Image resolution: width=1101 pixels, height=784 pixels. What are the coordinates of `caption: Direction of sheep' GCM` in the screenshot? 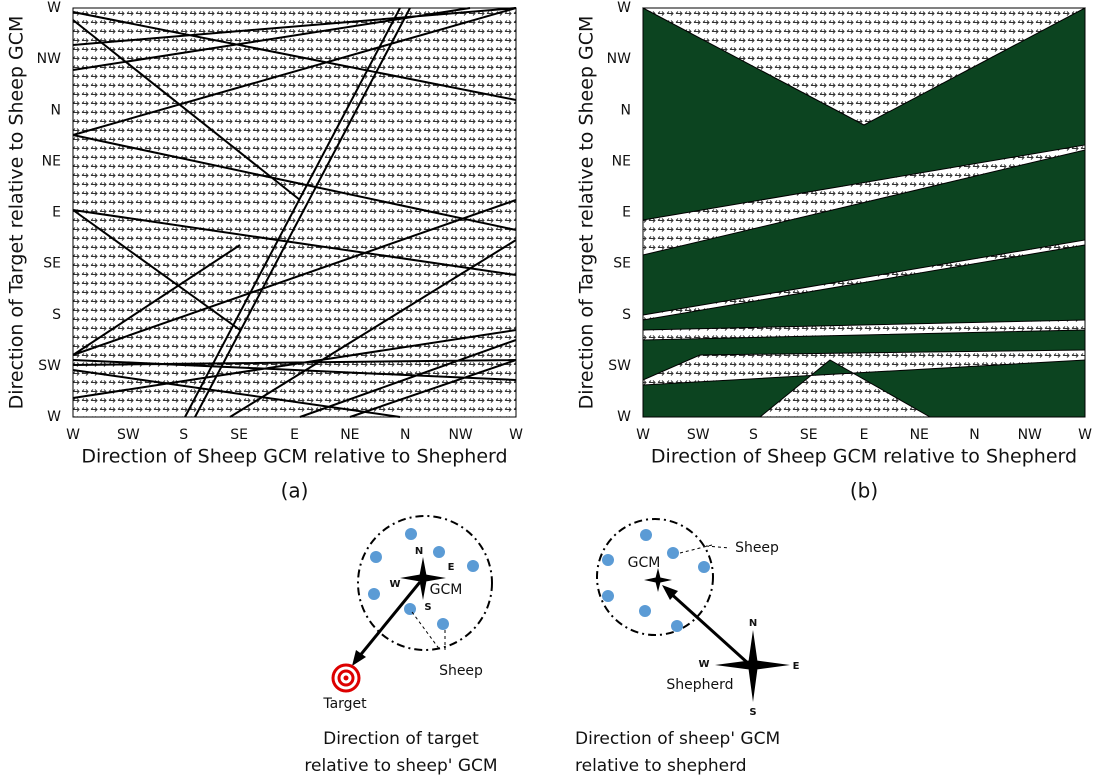 It's located at (677, 739).